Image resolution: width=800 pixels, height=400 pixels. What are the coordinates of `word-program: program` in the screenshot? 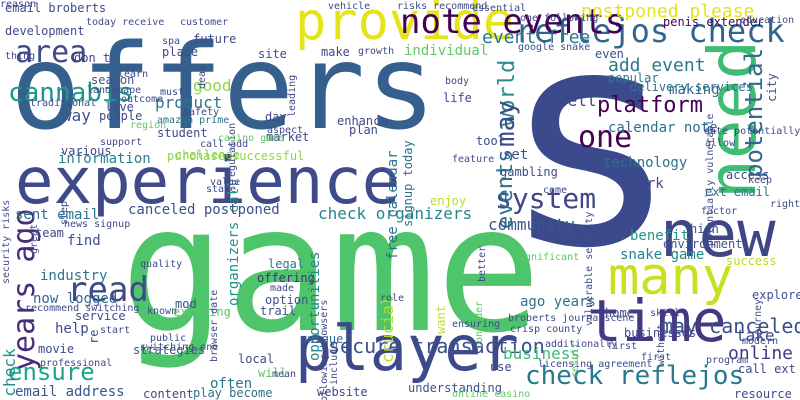 It's located at (727, 360).